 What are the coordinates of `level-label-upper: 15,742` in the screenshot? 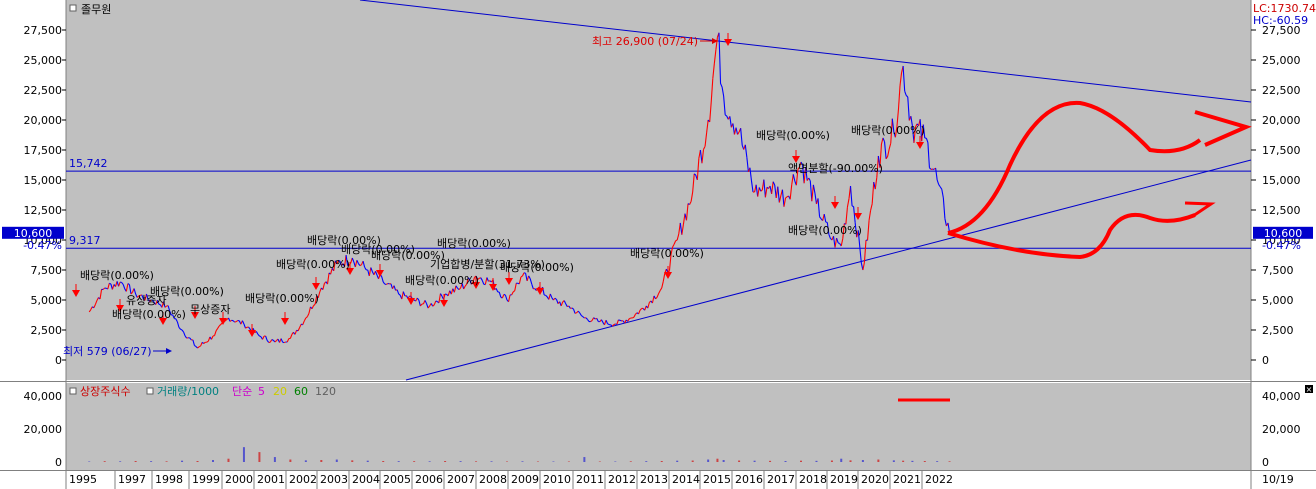 It's located at (88, 163).